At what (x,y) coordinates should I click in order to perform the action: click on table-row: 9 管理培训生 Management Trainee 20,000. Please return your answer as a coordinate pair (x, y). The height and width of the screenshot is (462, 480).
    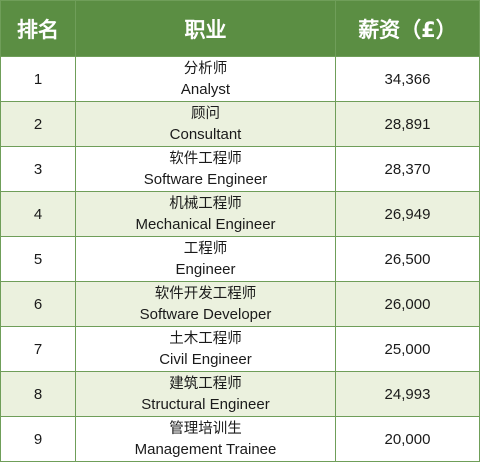
    Looking at the image, I should click on (240, 439).